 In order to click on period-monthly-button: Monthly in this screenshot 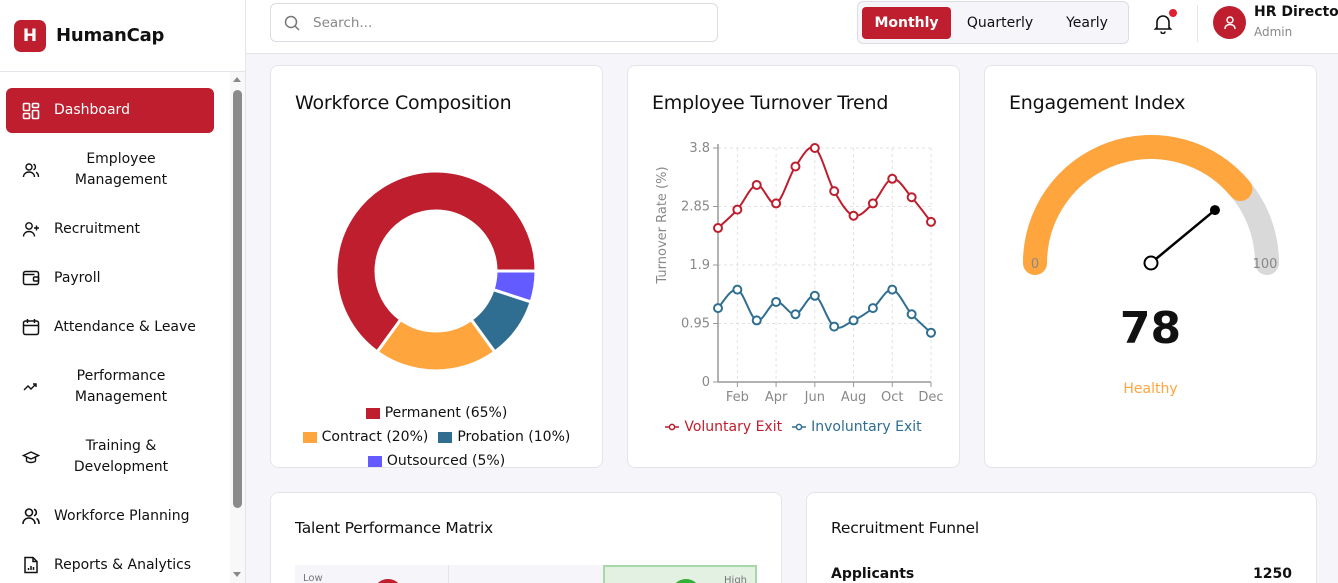, I will do `click(906, 23)`.